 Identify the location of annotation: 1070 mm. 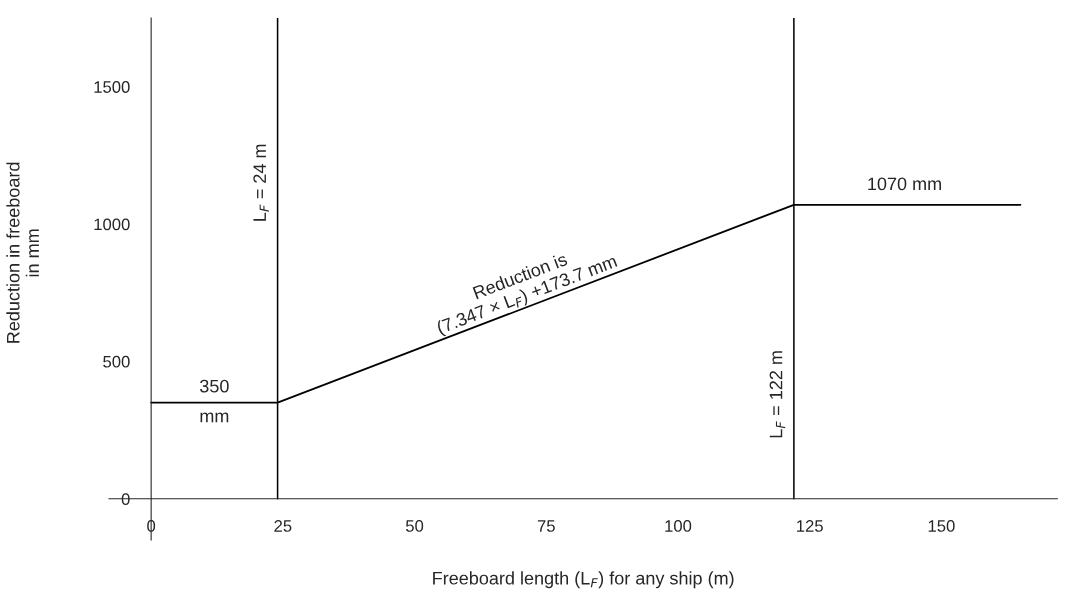
(904, 184).